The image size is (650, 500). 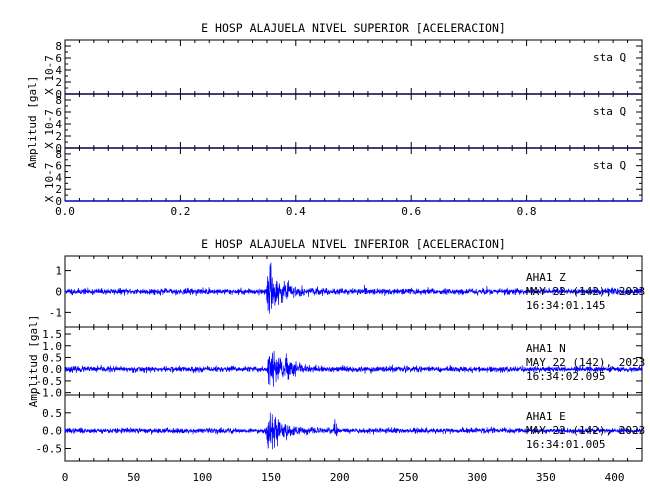 What do you see at coordinates (180, 211) in the screenshot?
I see `x-tick-label: 0.2` at bounding box center [180, 211].